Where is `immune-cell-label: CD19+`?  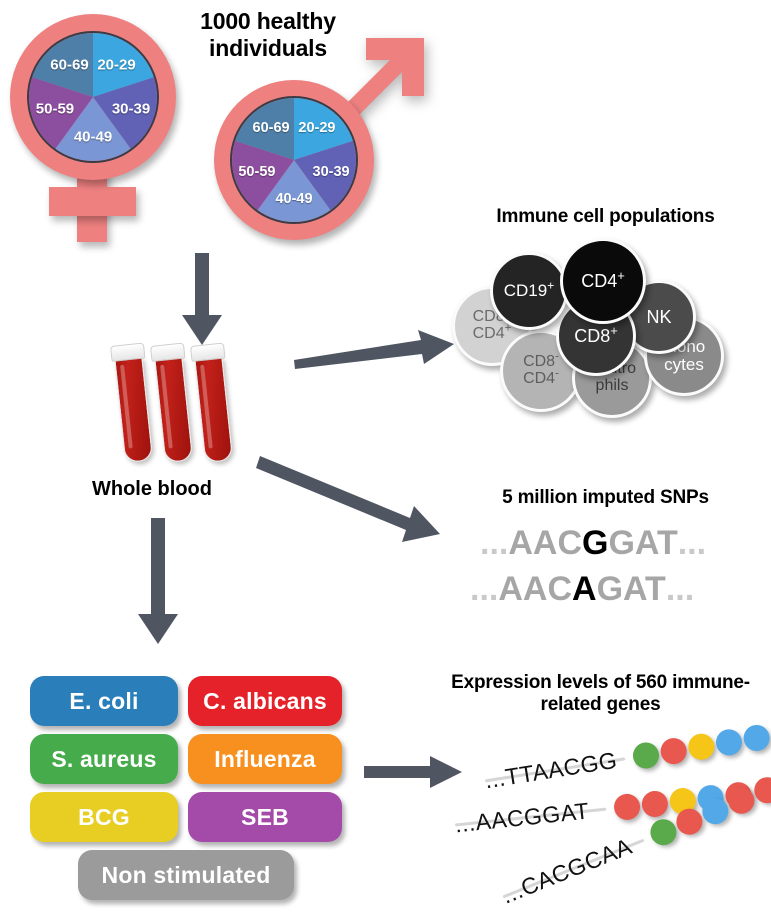
immune-cell-label: CD19+ is located at coordinates (529, 289).